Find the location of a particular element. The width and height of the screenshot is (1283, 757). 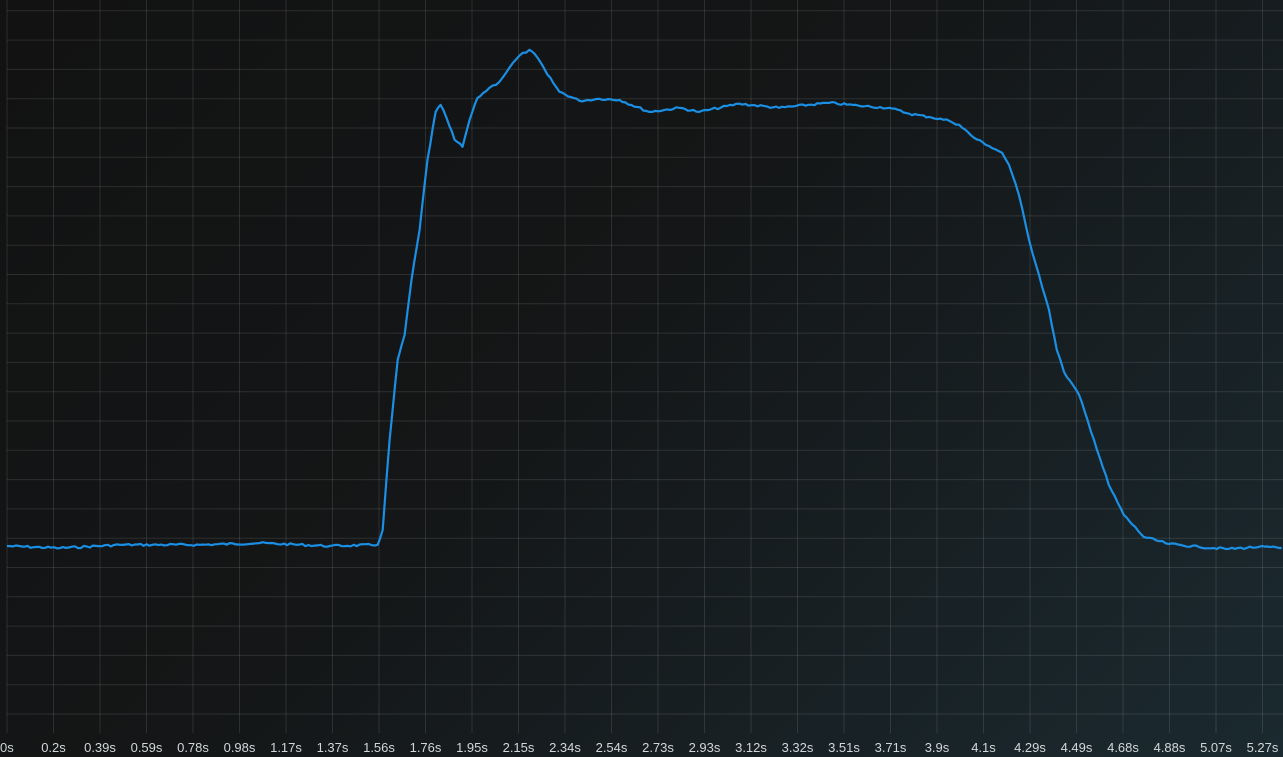

x-tick-label: 1.76s is located at coordinates (426, 747).